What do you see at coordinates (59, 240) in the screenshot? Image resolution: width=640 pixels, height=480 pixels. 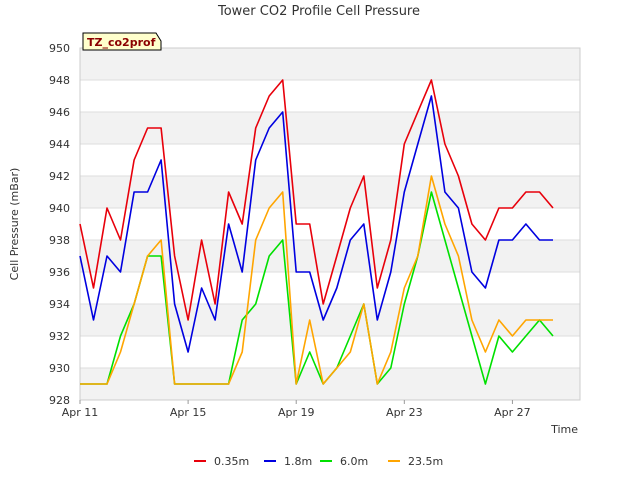 I see `y-tick-label: 938` at bounding box center [59, 240].